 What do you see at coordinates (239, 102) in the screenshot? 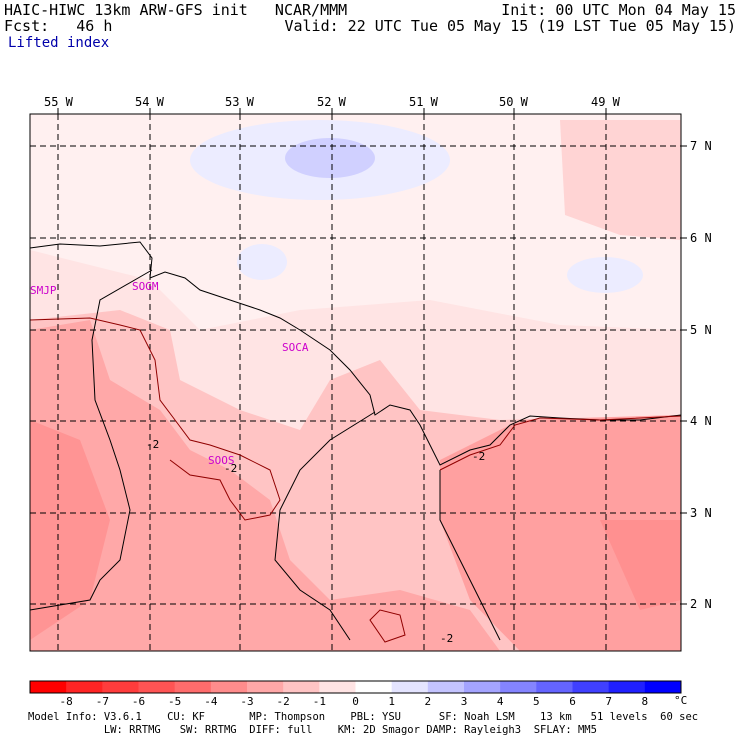
I see `lon-label: 53 W` at bounding box center [239, 102].